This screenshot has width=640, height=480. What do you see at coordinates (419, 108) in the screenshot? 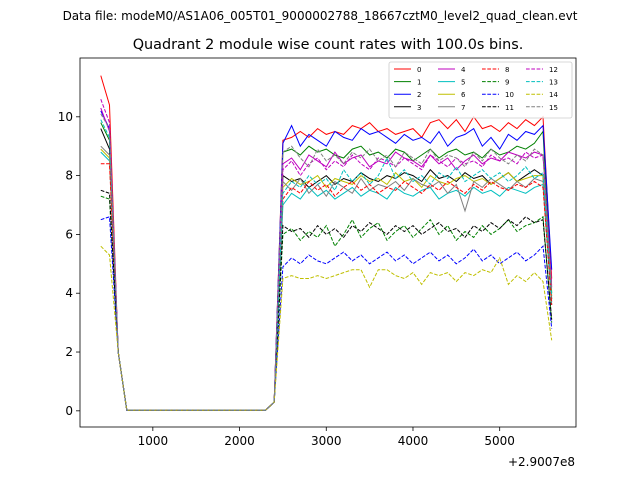
I see `legend-label-3: 3` at bounding box center [419, 108].